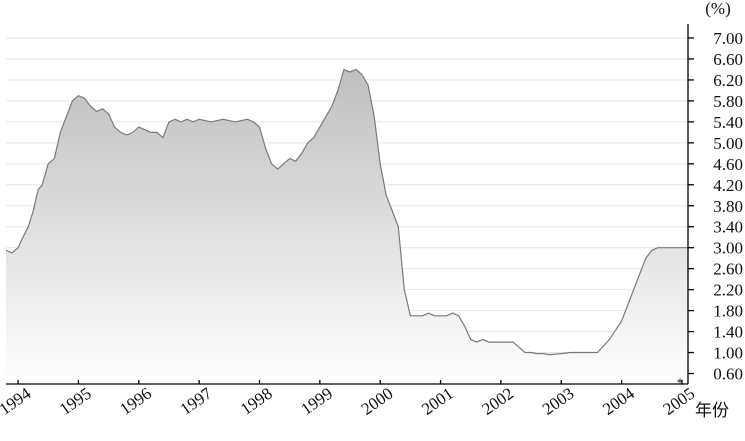  Describe the element at coordinates (316, 401) in the screenshot. I see `x-tick-label: 1999` at that location.